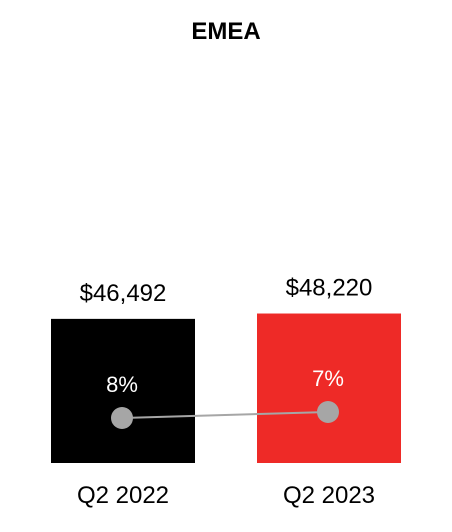 The height and width of the screenshot is (532, 452). What do you see at coordinates (123, 293) in the screenshot?
I see `bar-value-label-1: $46,492` at bounding box center [123, 293].